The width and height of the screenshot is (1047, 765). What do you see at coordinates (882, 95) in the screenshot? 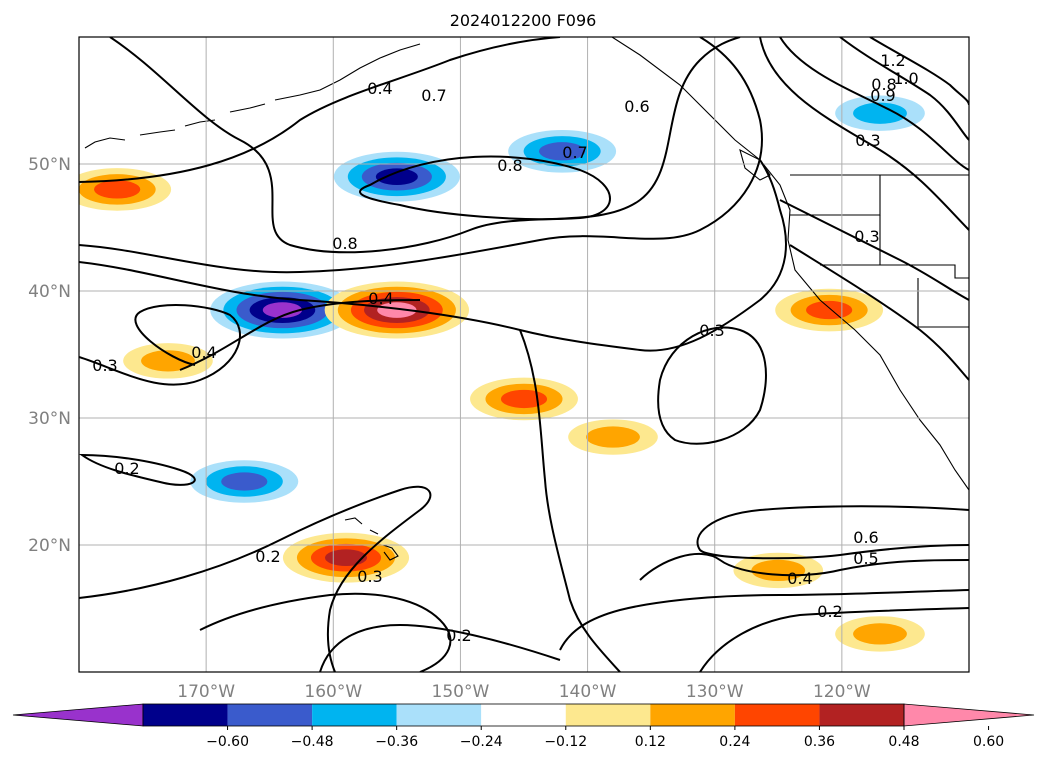
I see `contour-label: 0.9` at bounding box center [882, 95].